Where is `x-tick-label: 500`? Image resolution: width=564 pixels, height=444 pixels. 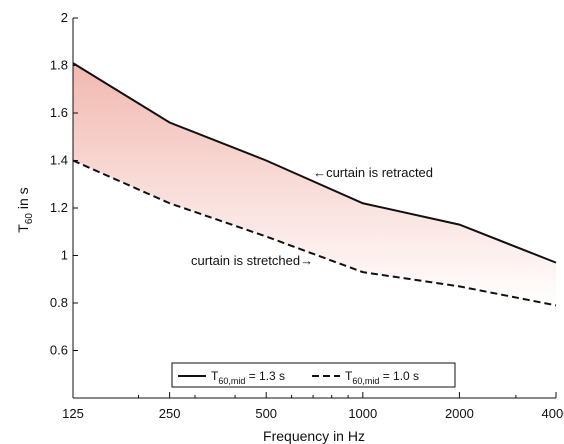
x-tick-label: 500 is located at coordinates (266, 413).